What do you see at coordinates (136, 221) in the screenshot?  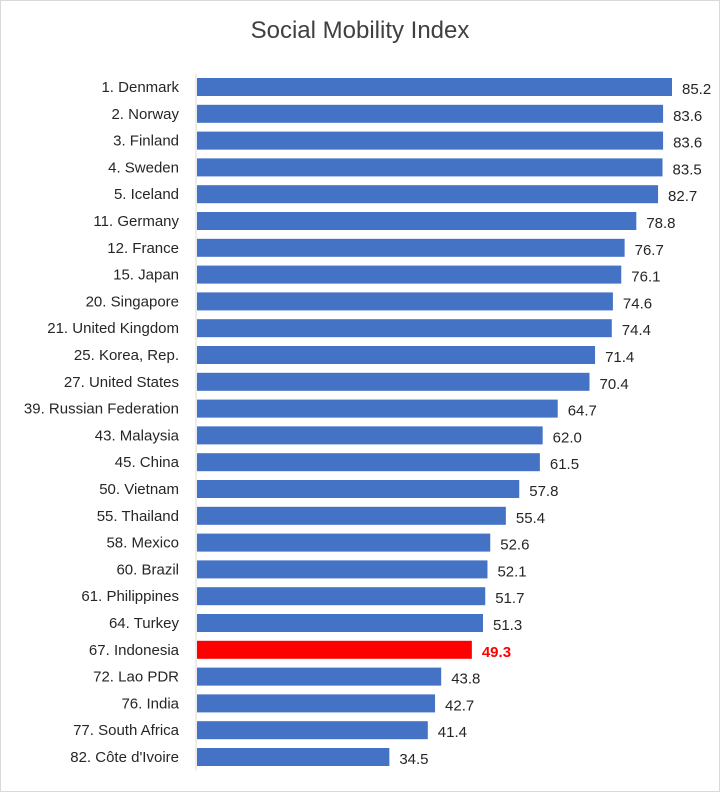 I see `category-label: 11. Germany` at bounding box center [136, 221].